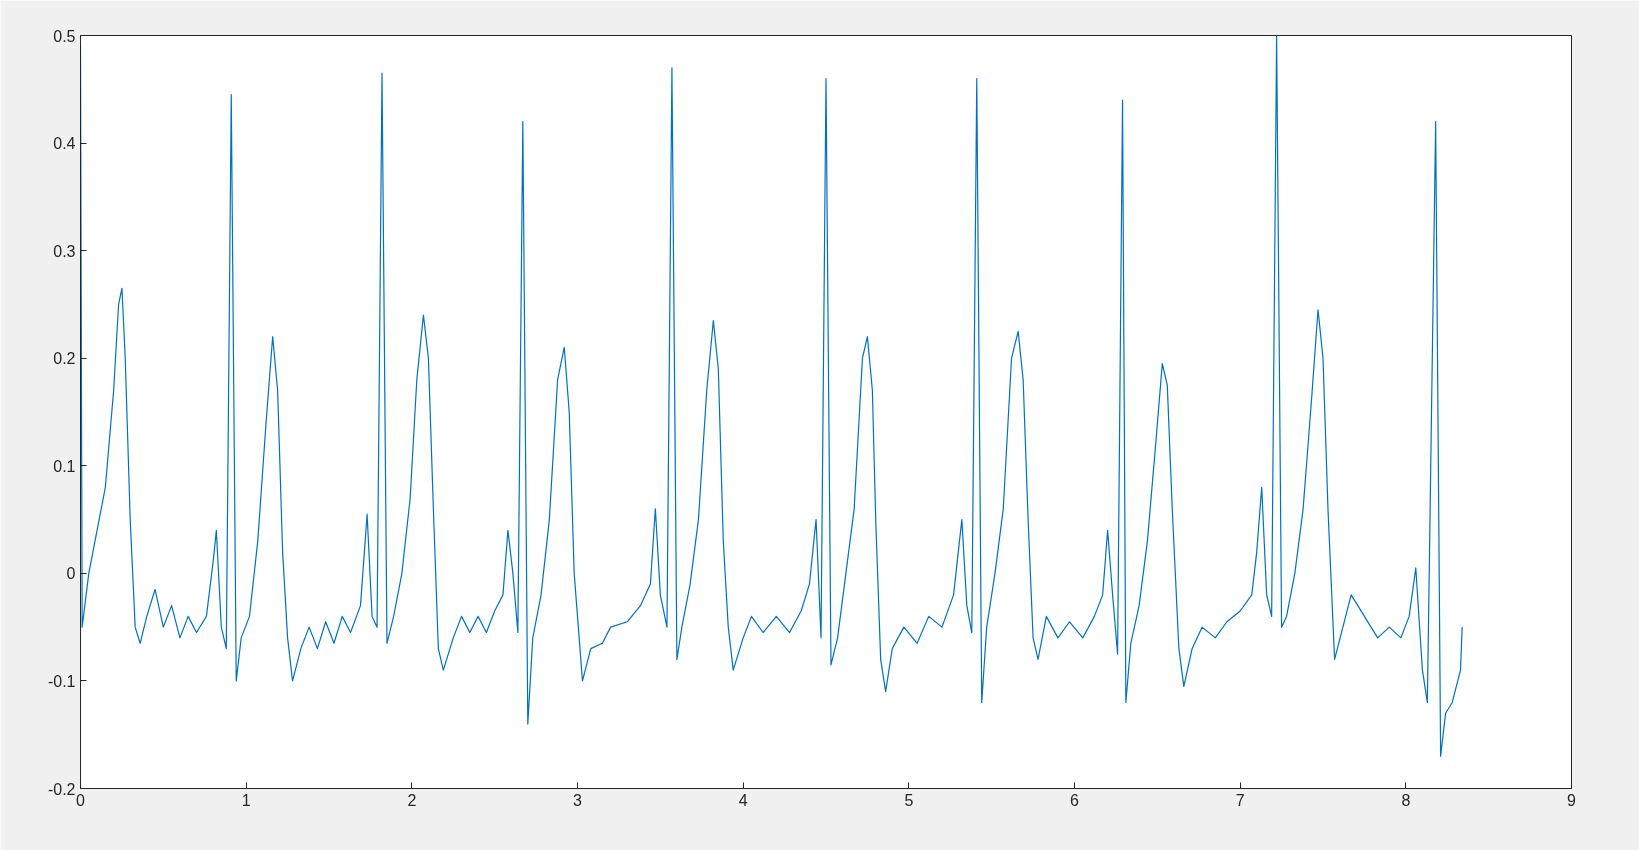 The height and width of the screenshot is (850, 1639). I want to click on x-tick-label: 9, so click(1572, 800).